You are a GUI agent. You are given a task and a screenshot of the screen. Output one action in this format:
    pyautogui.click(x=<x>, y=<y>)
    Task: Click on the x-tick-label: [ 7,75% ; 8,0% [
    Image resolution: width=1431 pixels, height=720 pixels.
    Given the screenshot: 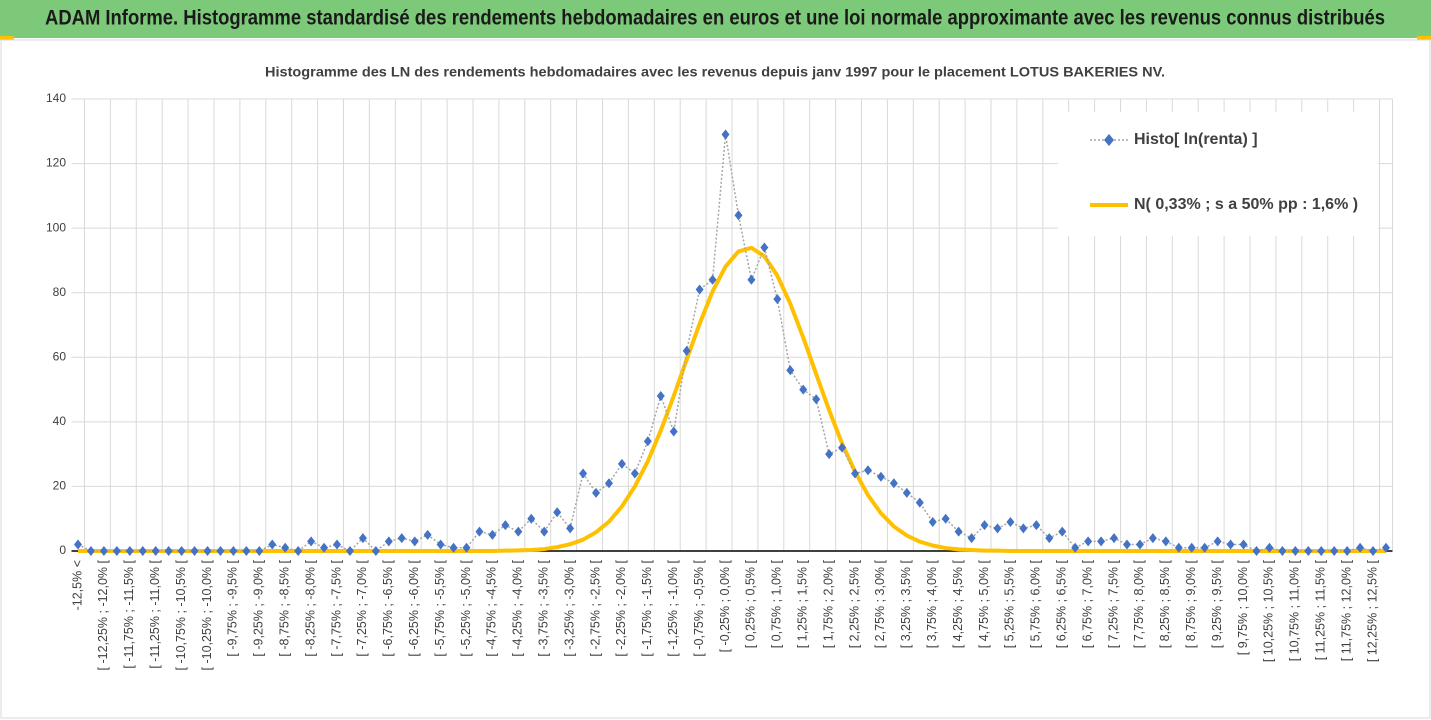 What is the action you would take?
    pyautogui.click(x=1139, y=603)
    